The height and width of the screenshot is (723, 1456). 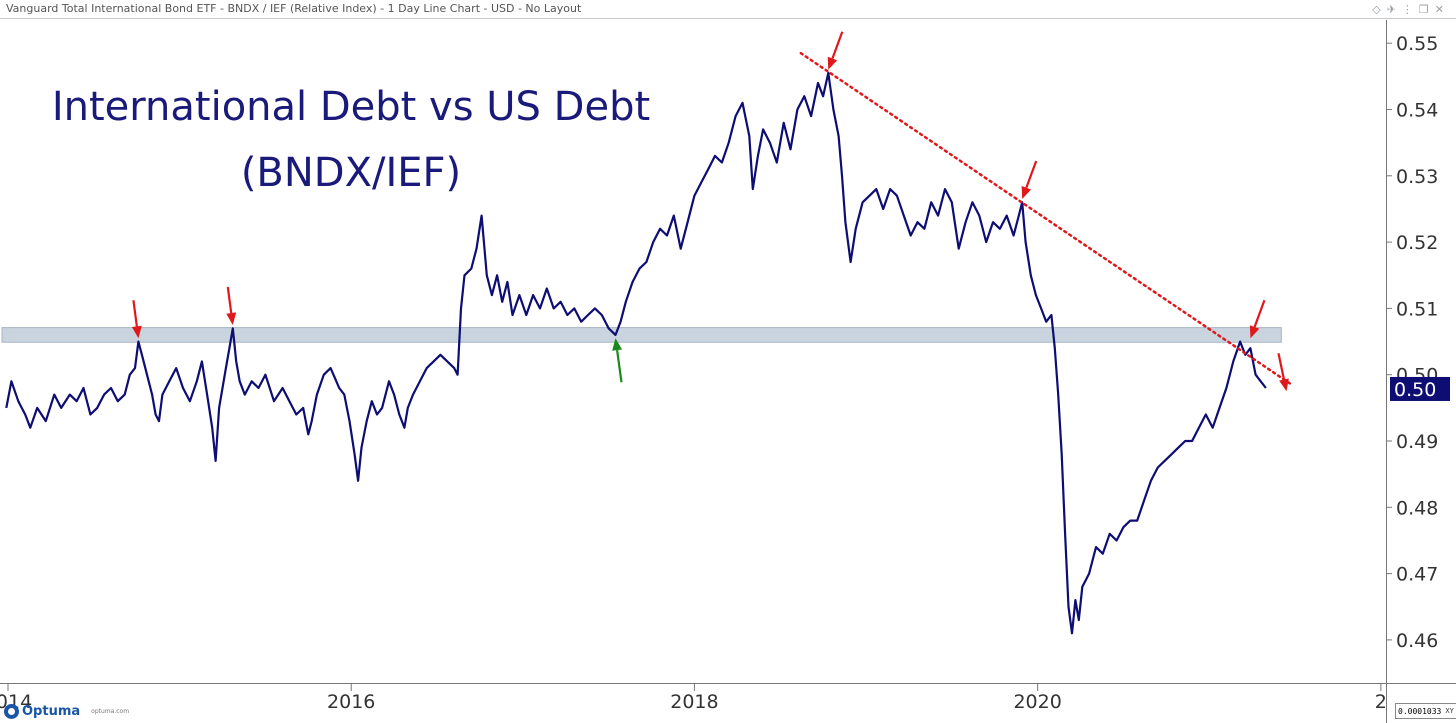 I want to click on brand-url: optuma.com, so click(x=110, y=711).